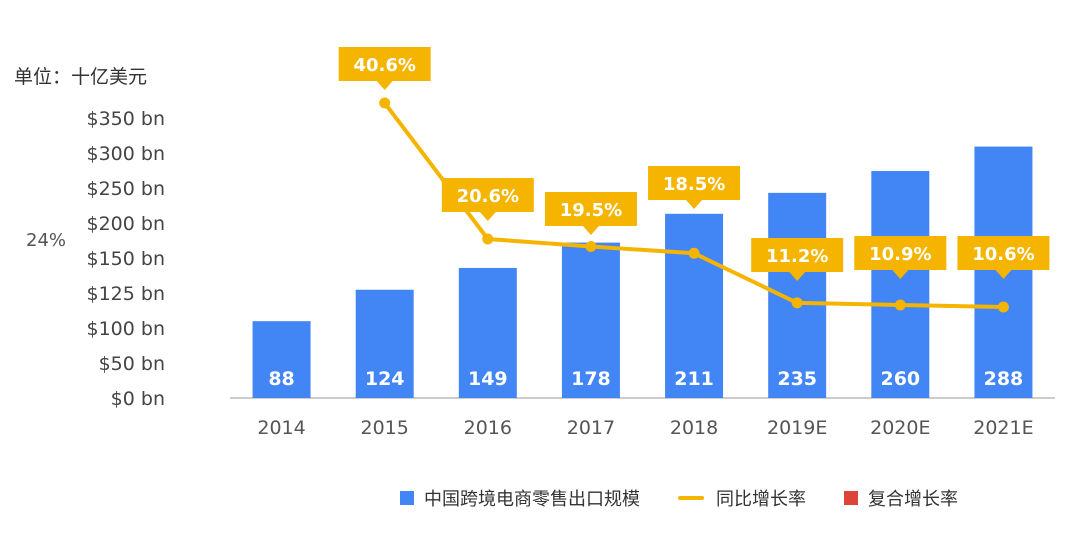  What do you see at coordinates (532, 499) in the screenshot?
I see `legend-label-scale: 中国跨境电商零售出口规模` at bounding box center [532, 499].